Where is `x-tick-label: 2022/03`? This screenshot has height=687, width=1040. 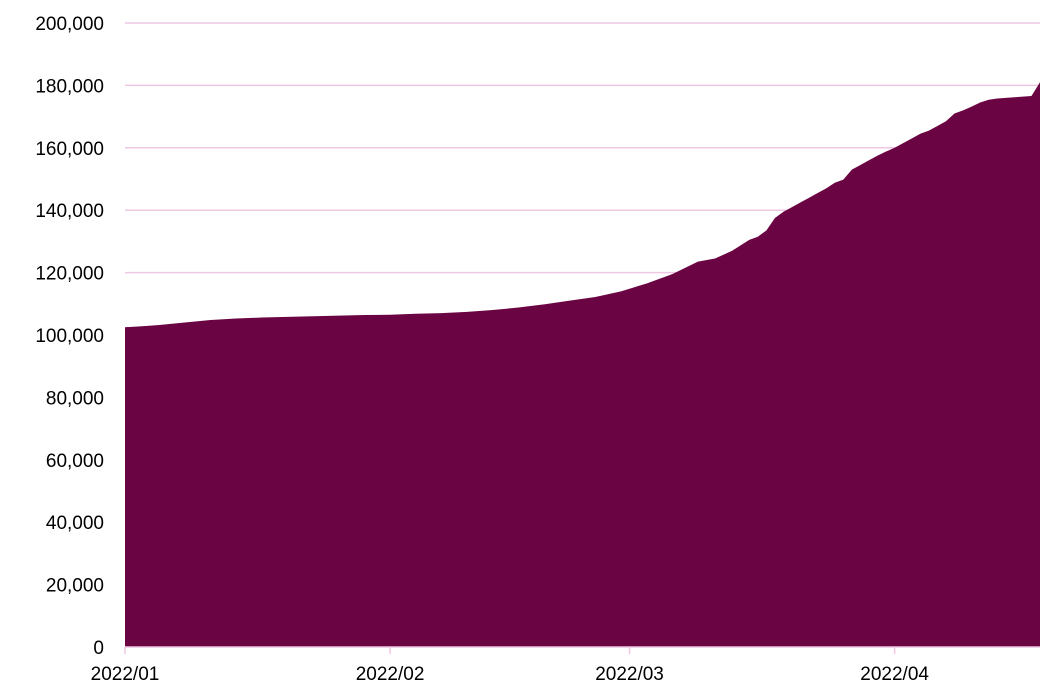
x-tick-label: 2022/03 is located at coordinates (629, 674).